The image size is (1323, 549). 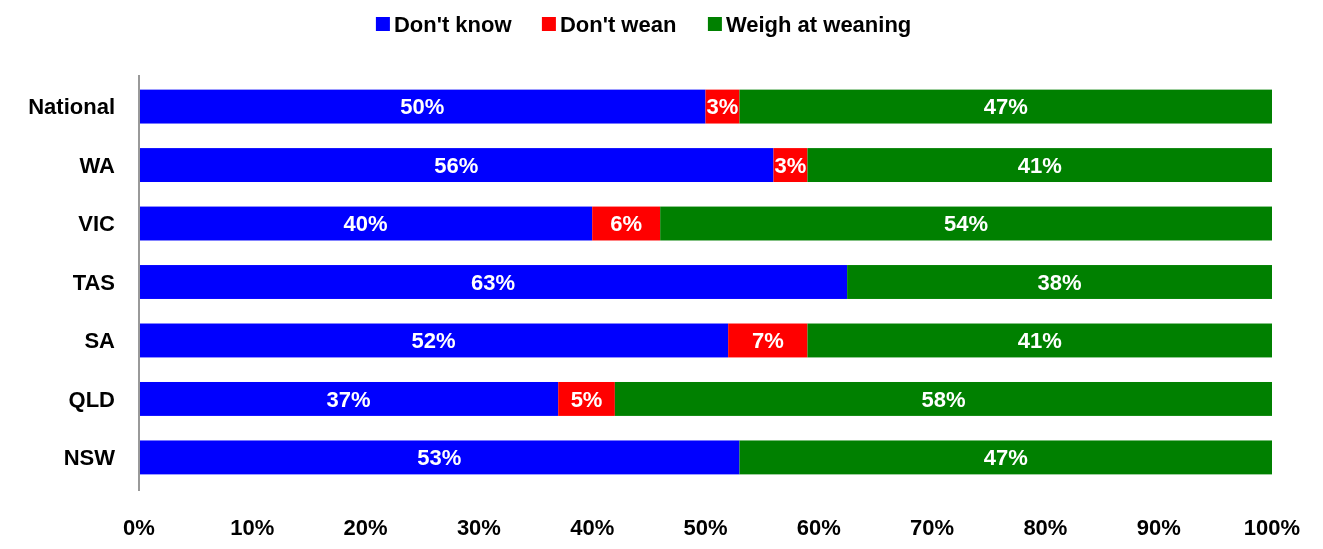 I want to click on x-tick-label: 90%, so click(x=1158, y=527).